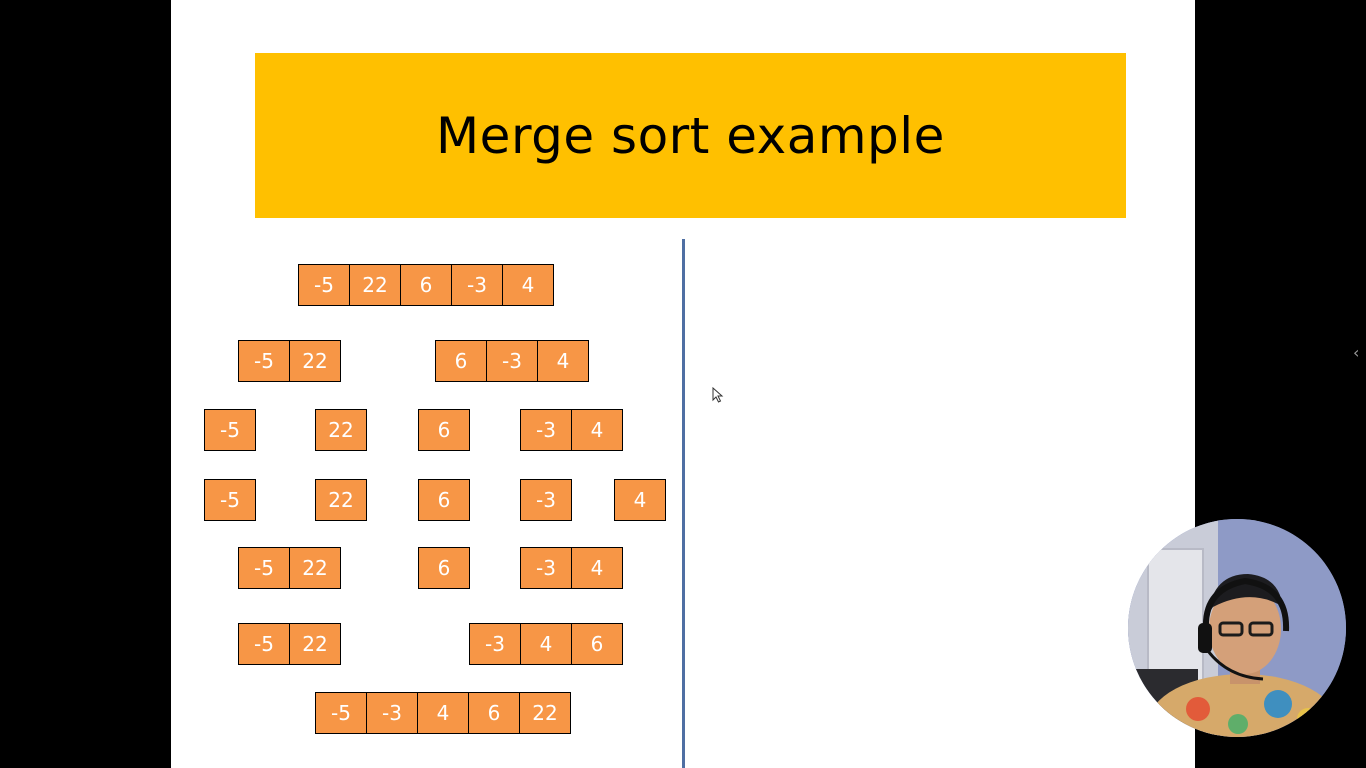 The width and height of the screenshot is (1366, 768). I want to click on presenter-webcam, so click(1237, 628).